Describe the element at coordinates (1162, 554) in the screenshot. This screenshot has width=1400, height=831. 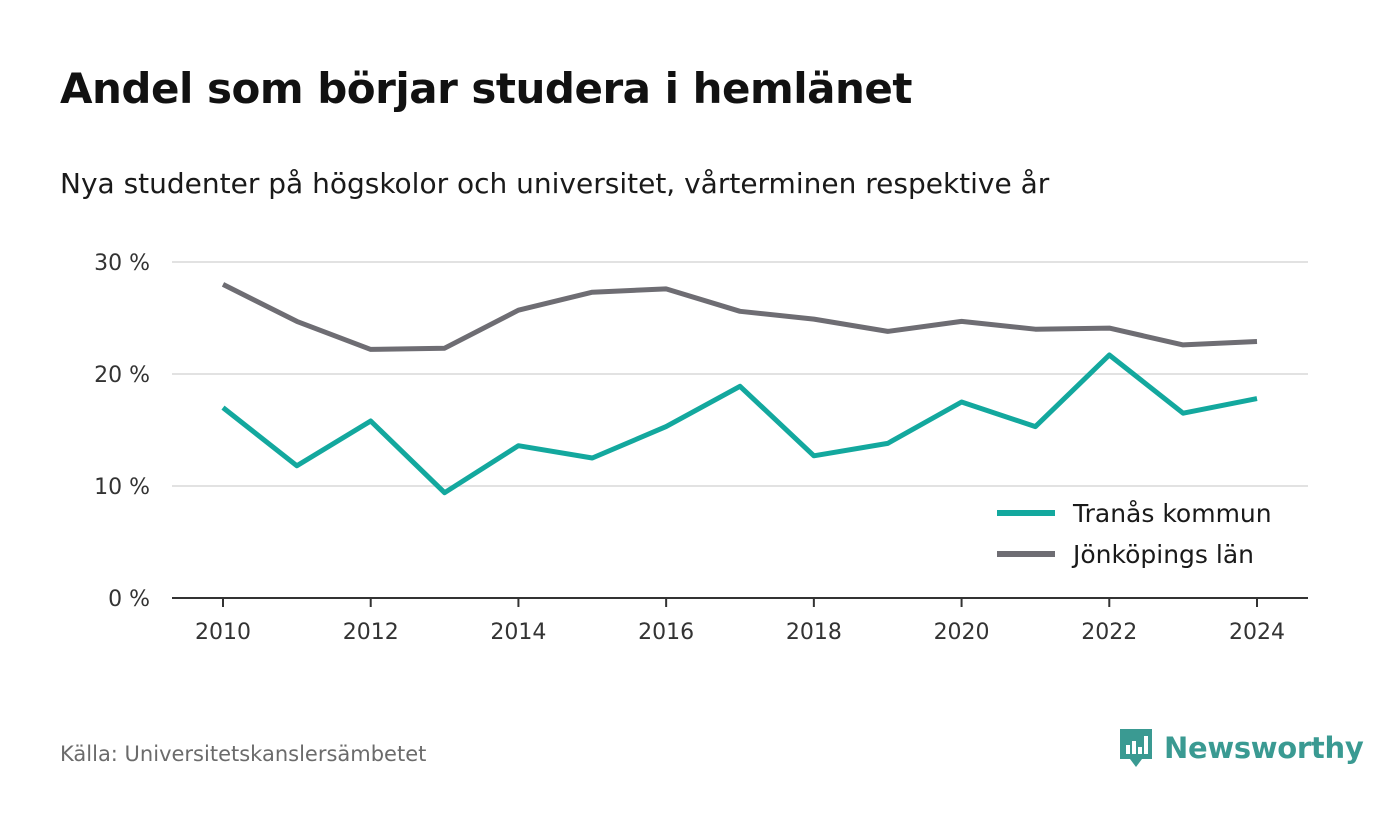
I see `legend-label: Jönköpings län` at that location.